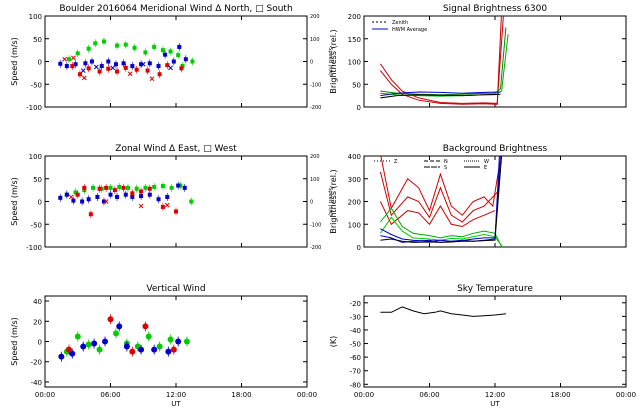 The image size is (640, 420). I want to click on y-tick-label: -50, so click(36, 85).